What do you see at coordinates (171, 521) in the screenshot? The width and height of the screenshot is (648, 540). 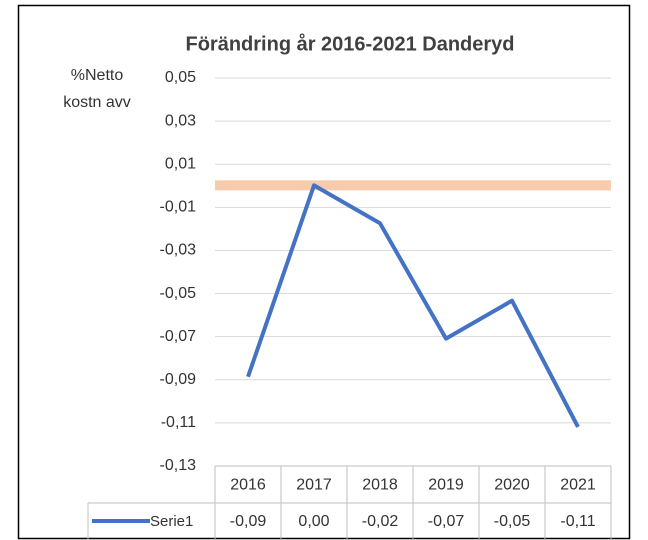 I see `legend-label: Serie1` at bounding box center [171, 521].